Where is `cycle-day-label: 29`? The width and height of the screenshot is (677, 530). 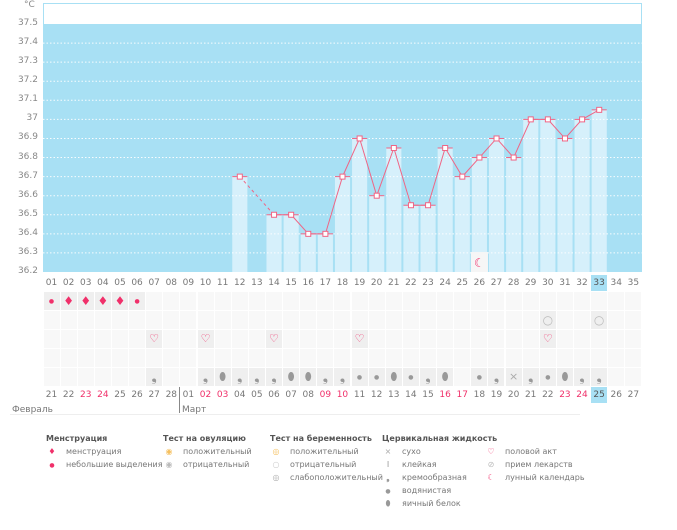 cycle-day-label: 29 is located at coordinates (530, 283).